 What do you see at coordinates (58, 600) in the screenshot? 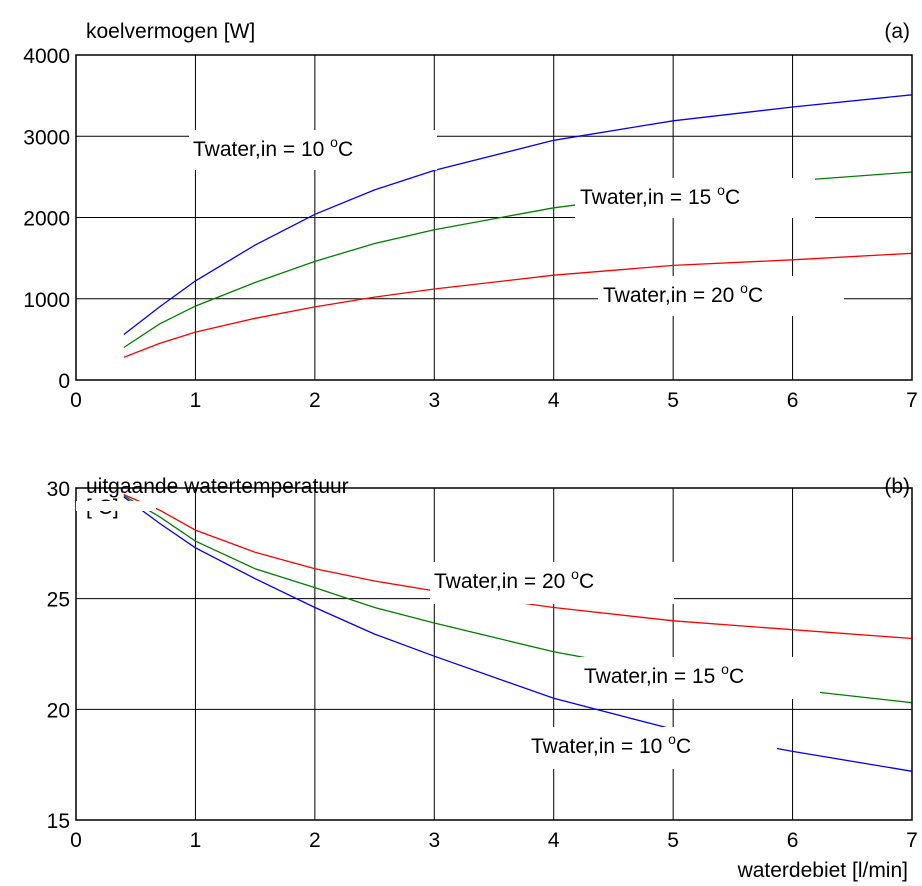
I see `y-tick-label: 25` at bounding box center [58, 600].